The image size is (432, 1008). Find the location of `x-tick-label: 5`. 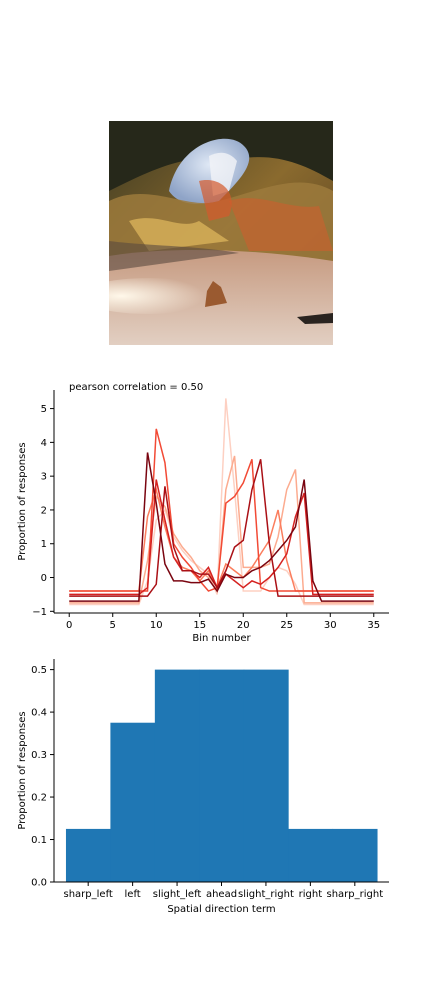

x-tick-label: 5 is located at coordinates (113, 625).